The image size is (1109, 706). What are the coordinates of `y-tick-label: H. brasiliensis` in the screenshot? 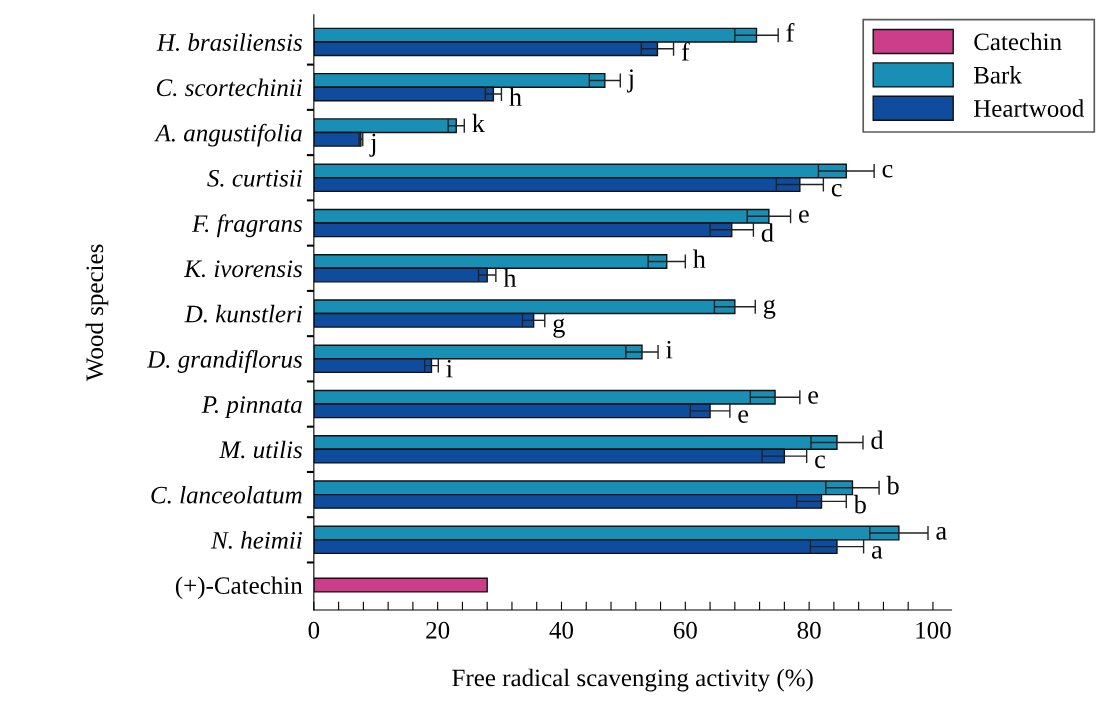 It's located at (229, 42).